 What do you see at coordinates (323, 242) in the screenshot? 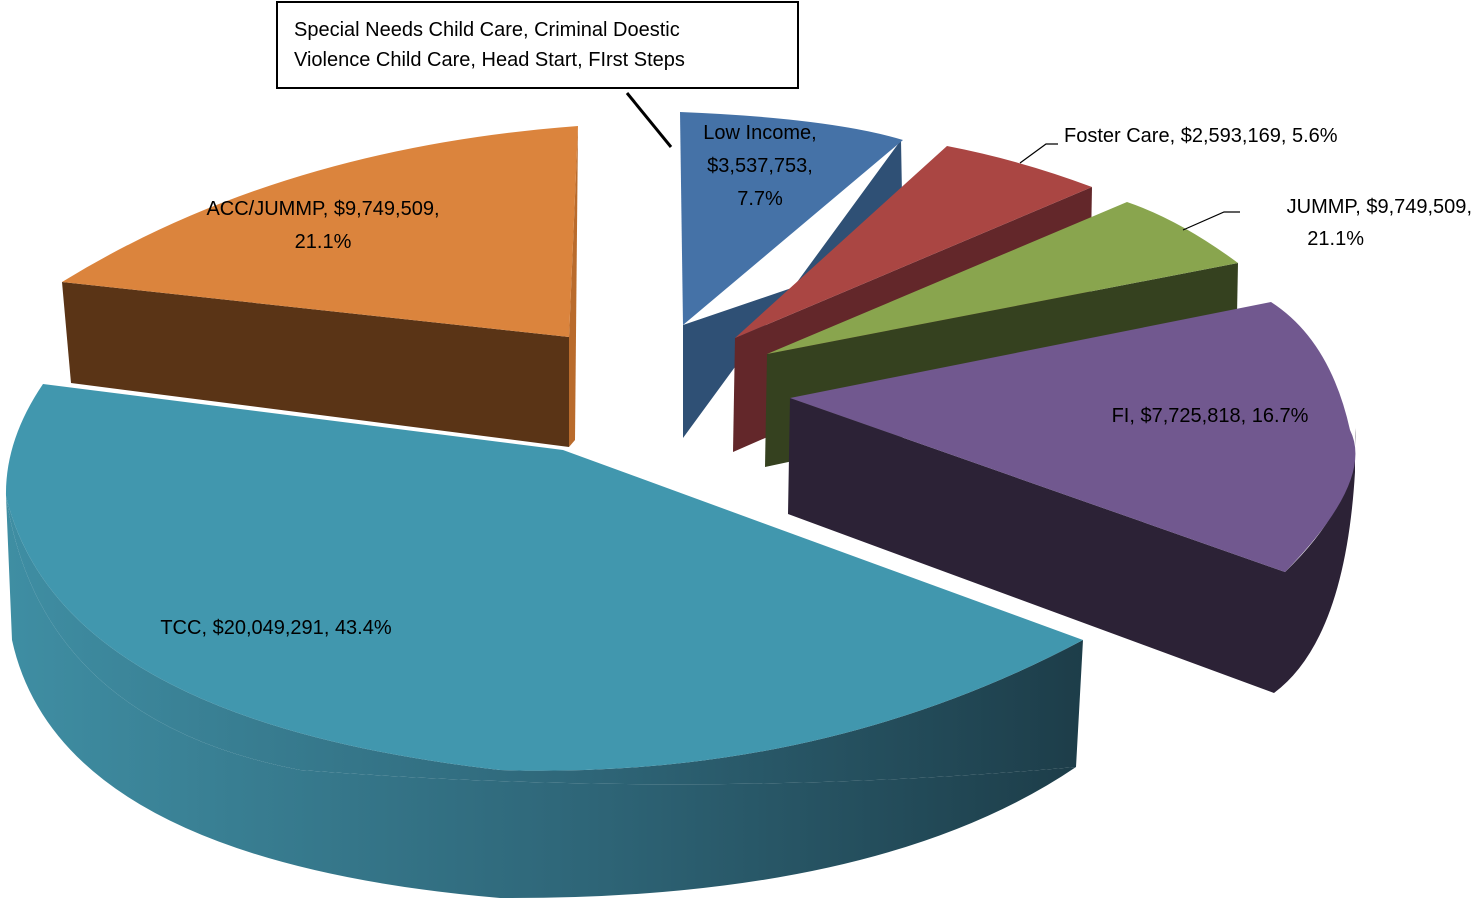
I see `label-acc-jummp-line2: 21.1%` at bounding box center [323, 242].